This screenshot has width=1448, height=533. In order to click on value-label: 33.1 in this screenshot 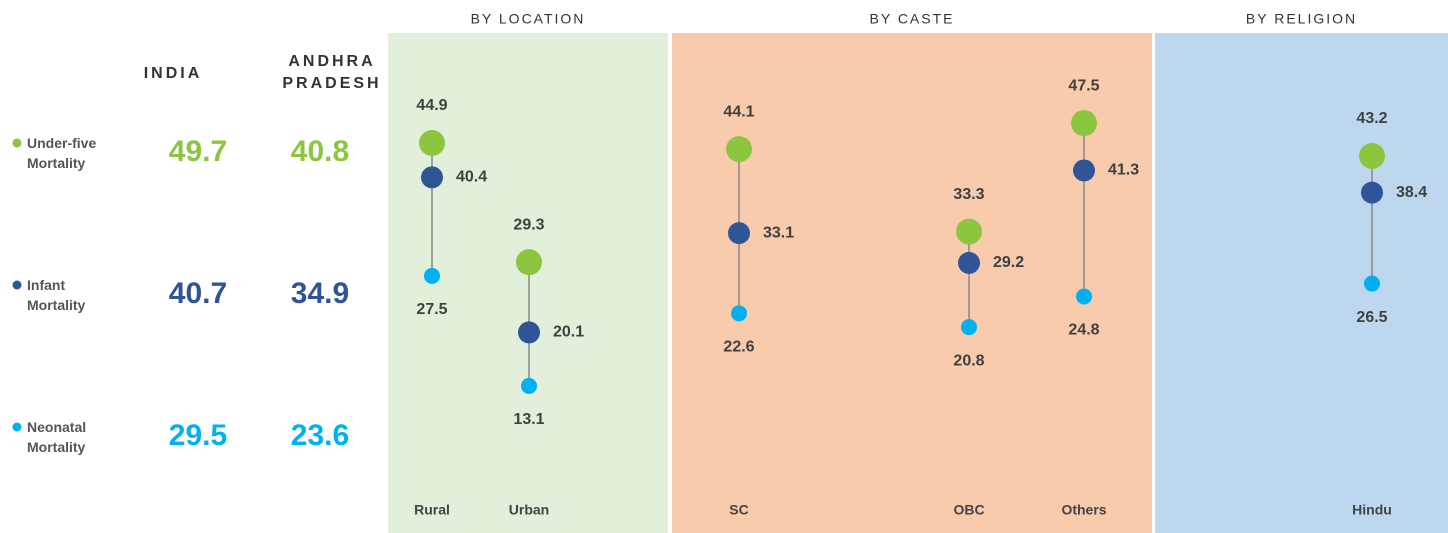, I will do `click(778, 232)`.